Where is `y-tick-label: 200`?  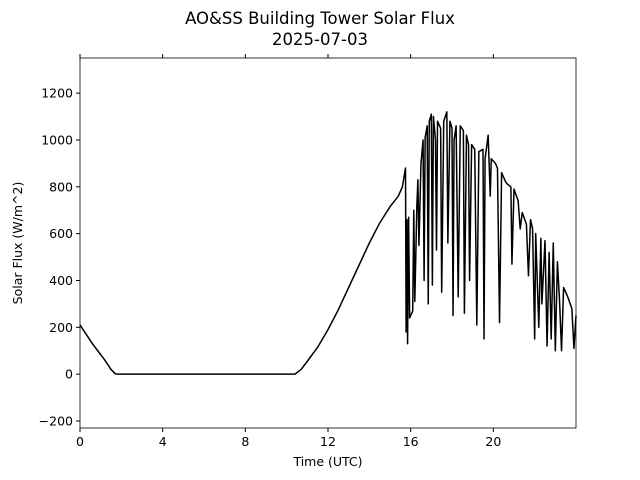 y-tick-label: 200 is located at coordinates (61, 327).